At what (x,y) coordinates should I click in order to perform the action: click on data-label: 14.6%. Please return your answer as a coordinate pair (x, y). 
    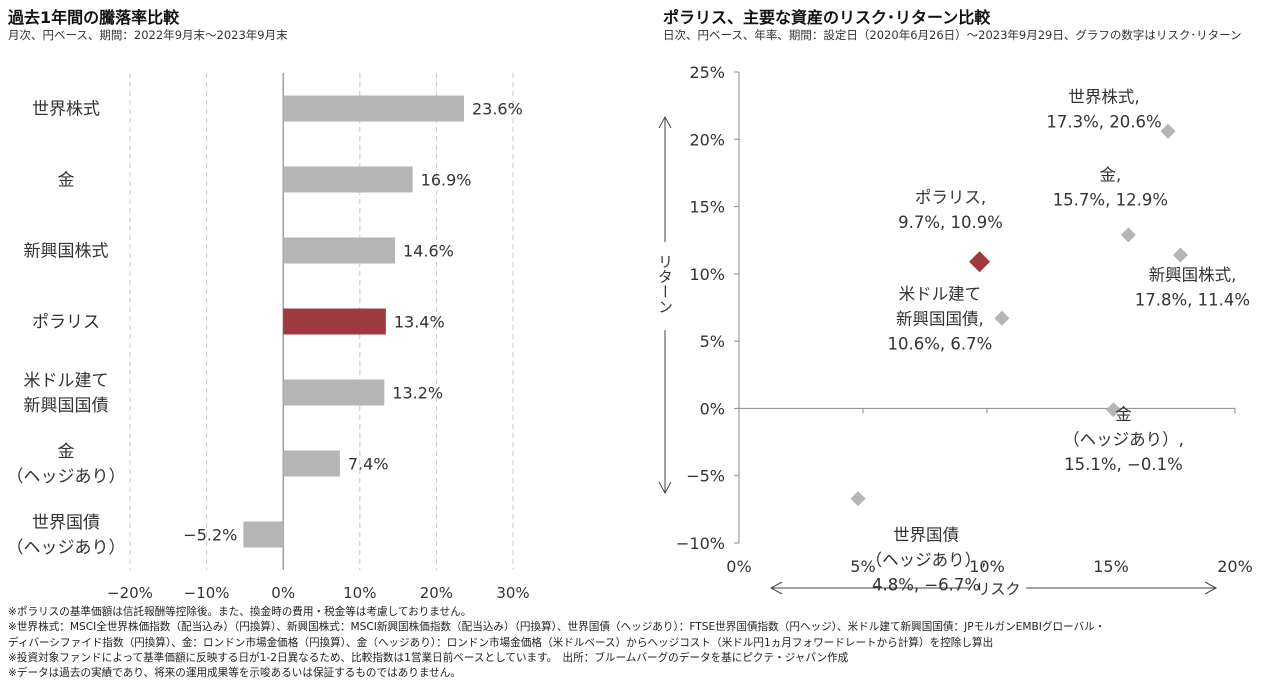
    Looking at the image, I should click on (428, 251).